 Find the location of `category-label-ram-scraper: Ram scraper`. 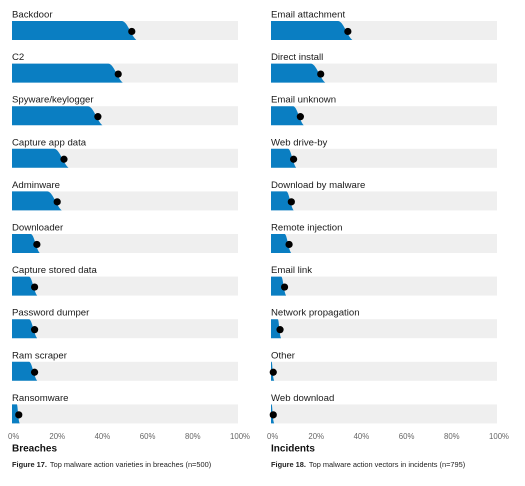

category-label-ram-scraper: Ram scraper is located at coordinates (40, 355).